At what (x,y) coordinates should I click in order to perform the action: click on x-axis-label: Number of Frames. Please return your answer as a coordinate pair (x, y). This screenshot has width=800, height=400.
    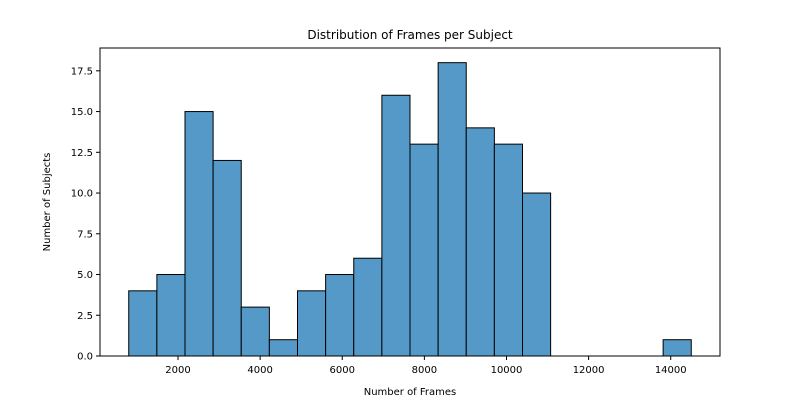
    Looking at the image, I should click on (410, 392).